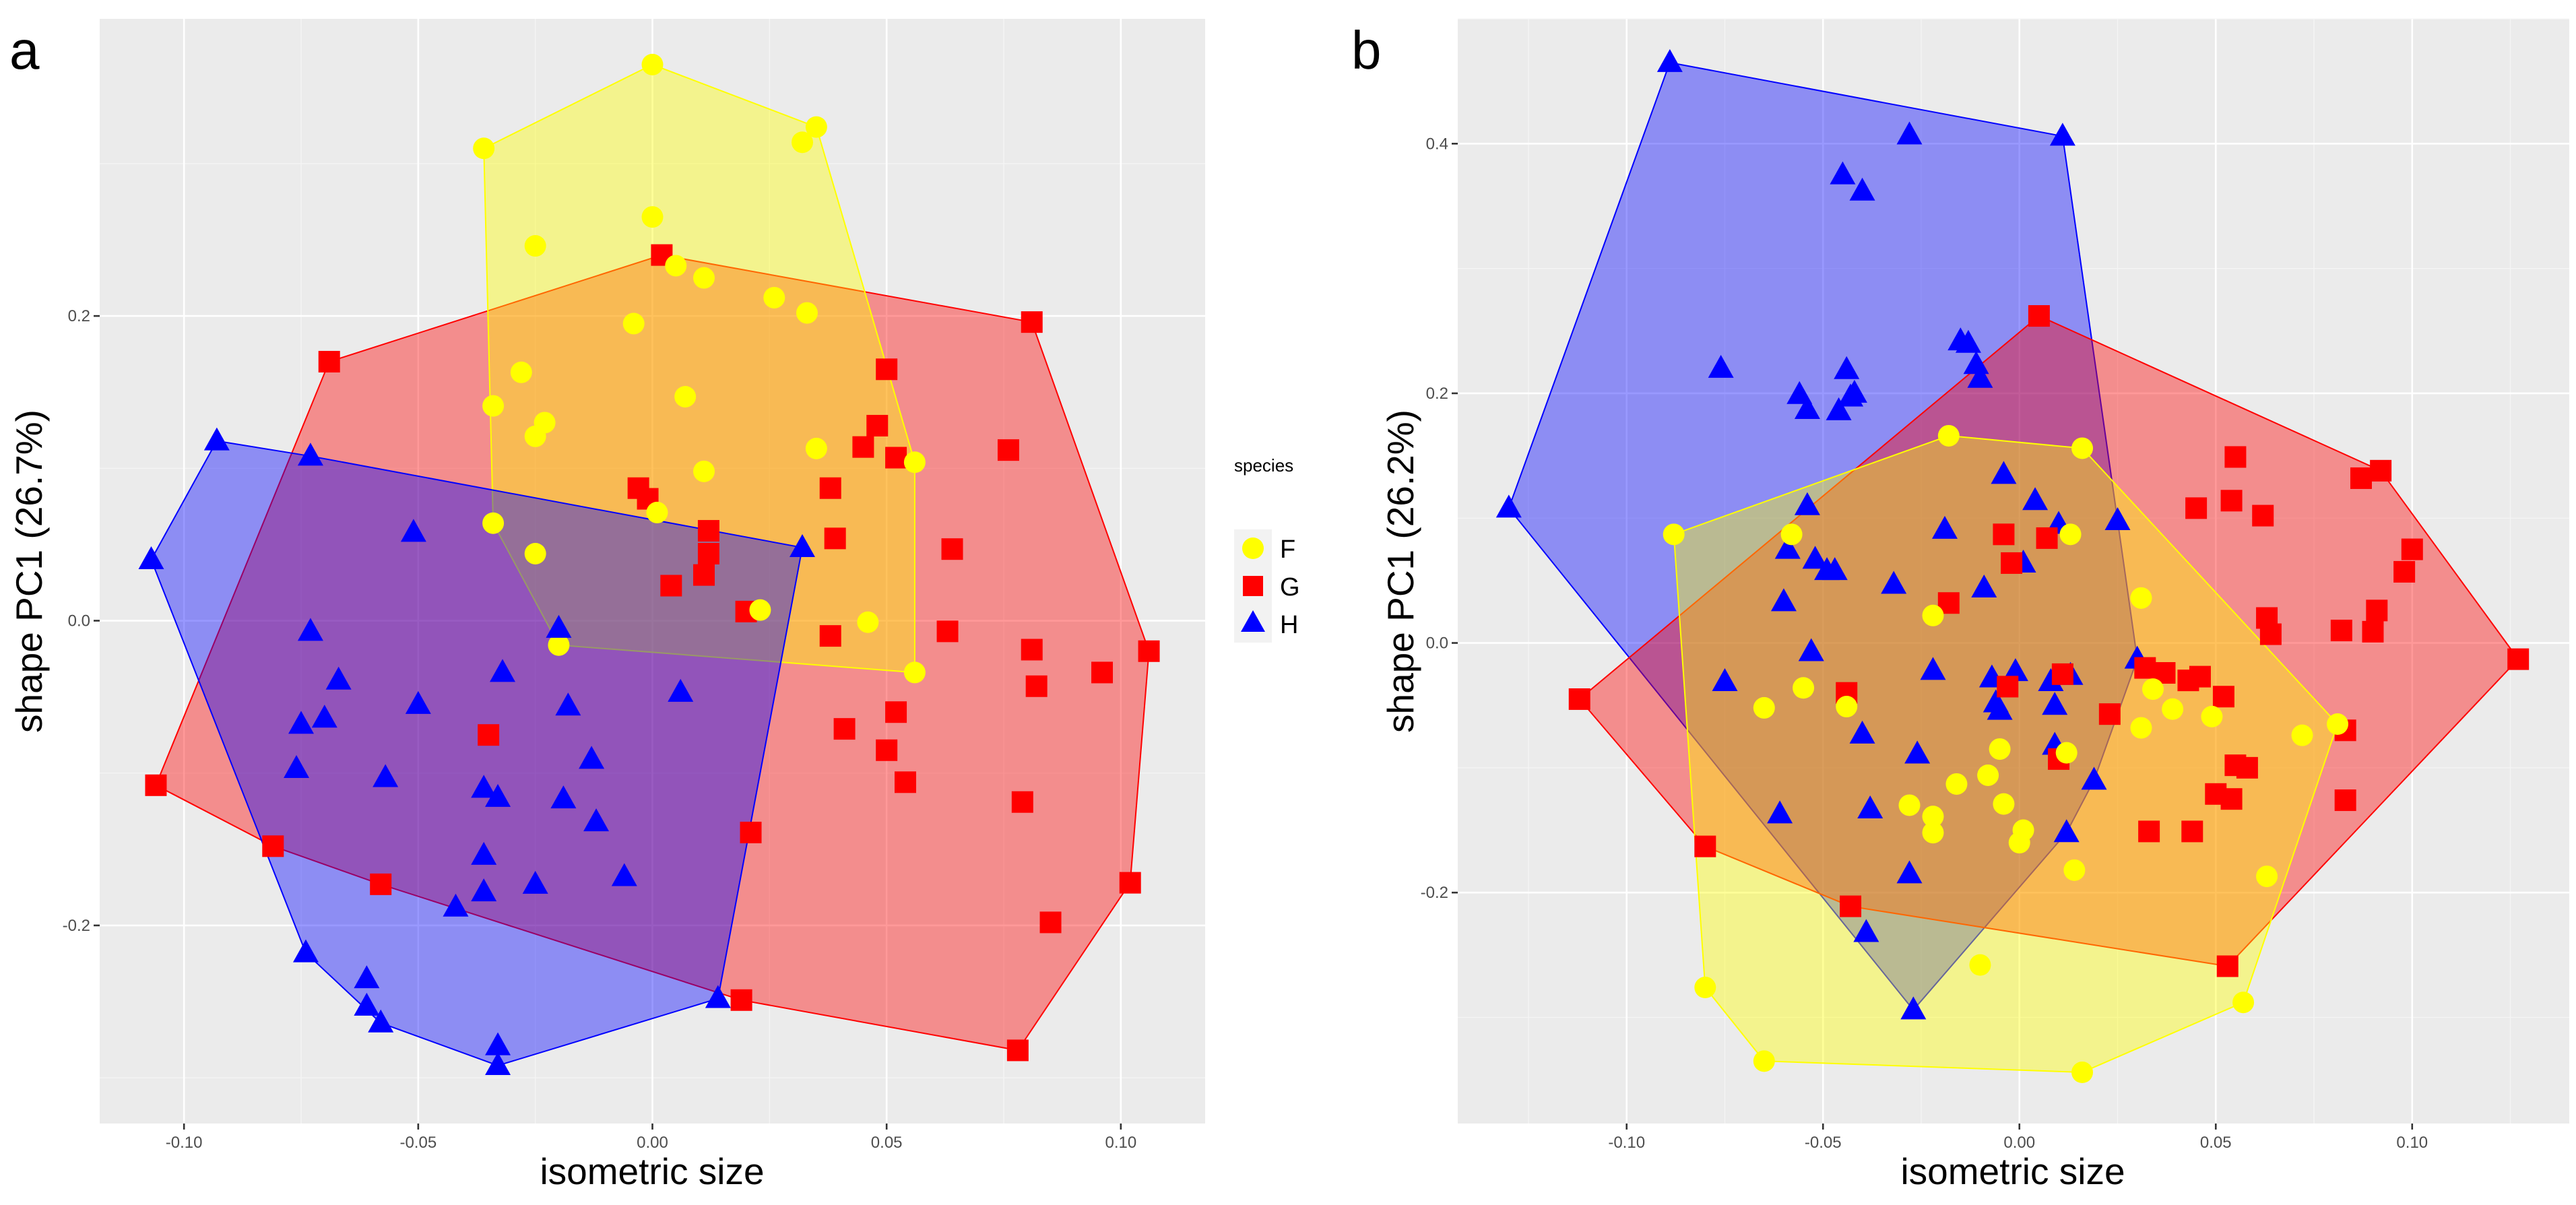  What do you see at coordinates (1268, 549) in the screenshot?
I see `legend-item-f: F` at bounding box center [1268, 549].